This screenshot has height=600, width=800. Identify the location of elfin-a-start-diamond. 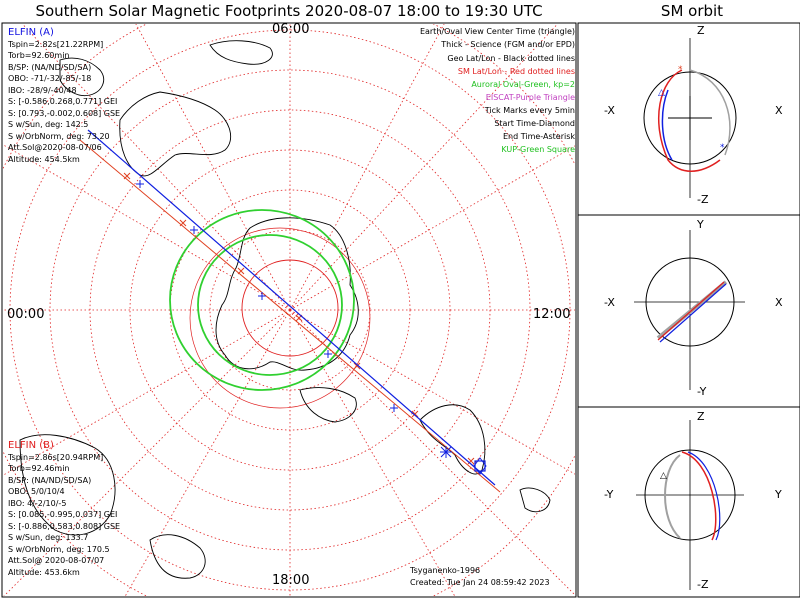
(480, 466).